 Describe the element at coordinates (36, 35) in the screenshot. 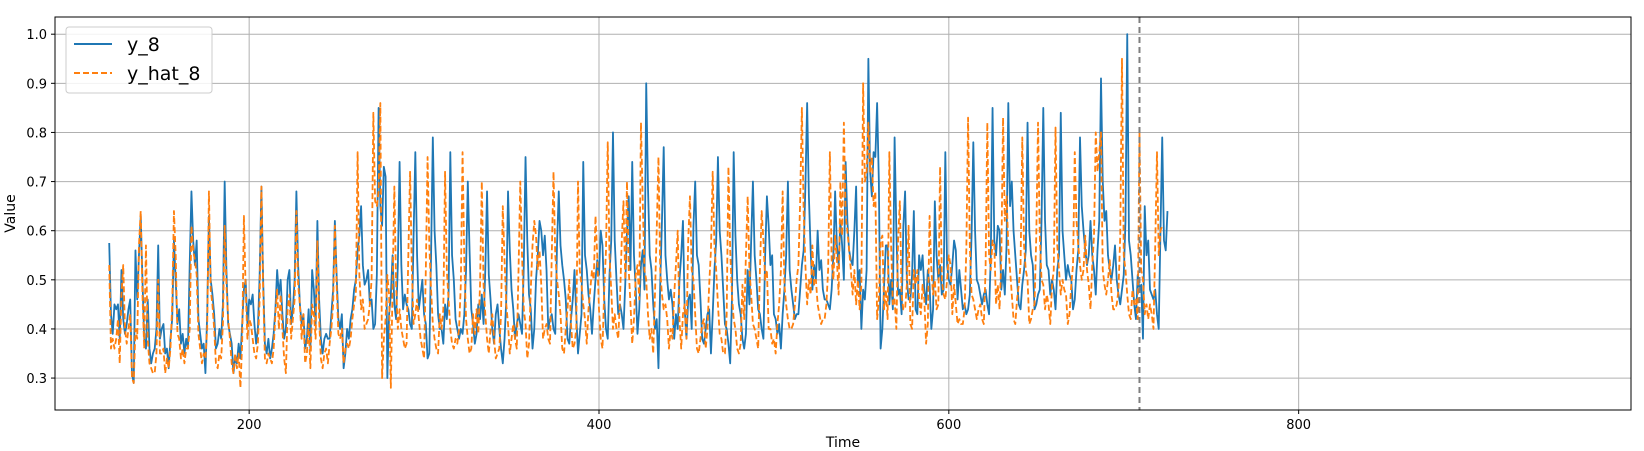

I see `y-tick-label: 1.0` at that location.